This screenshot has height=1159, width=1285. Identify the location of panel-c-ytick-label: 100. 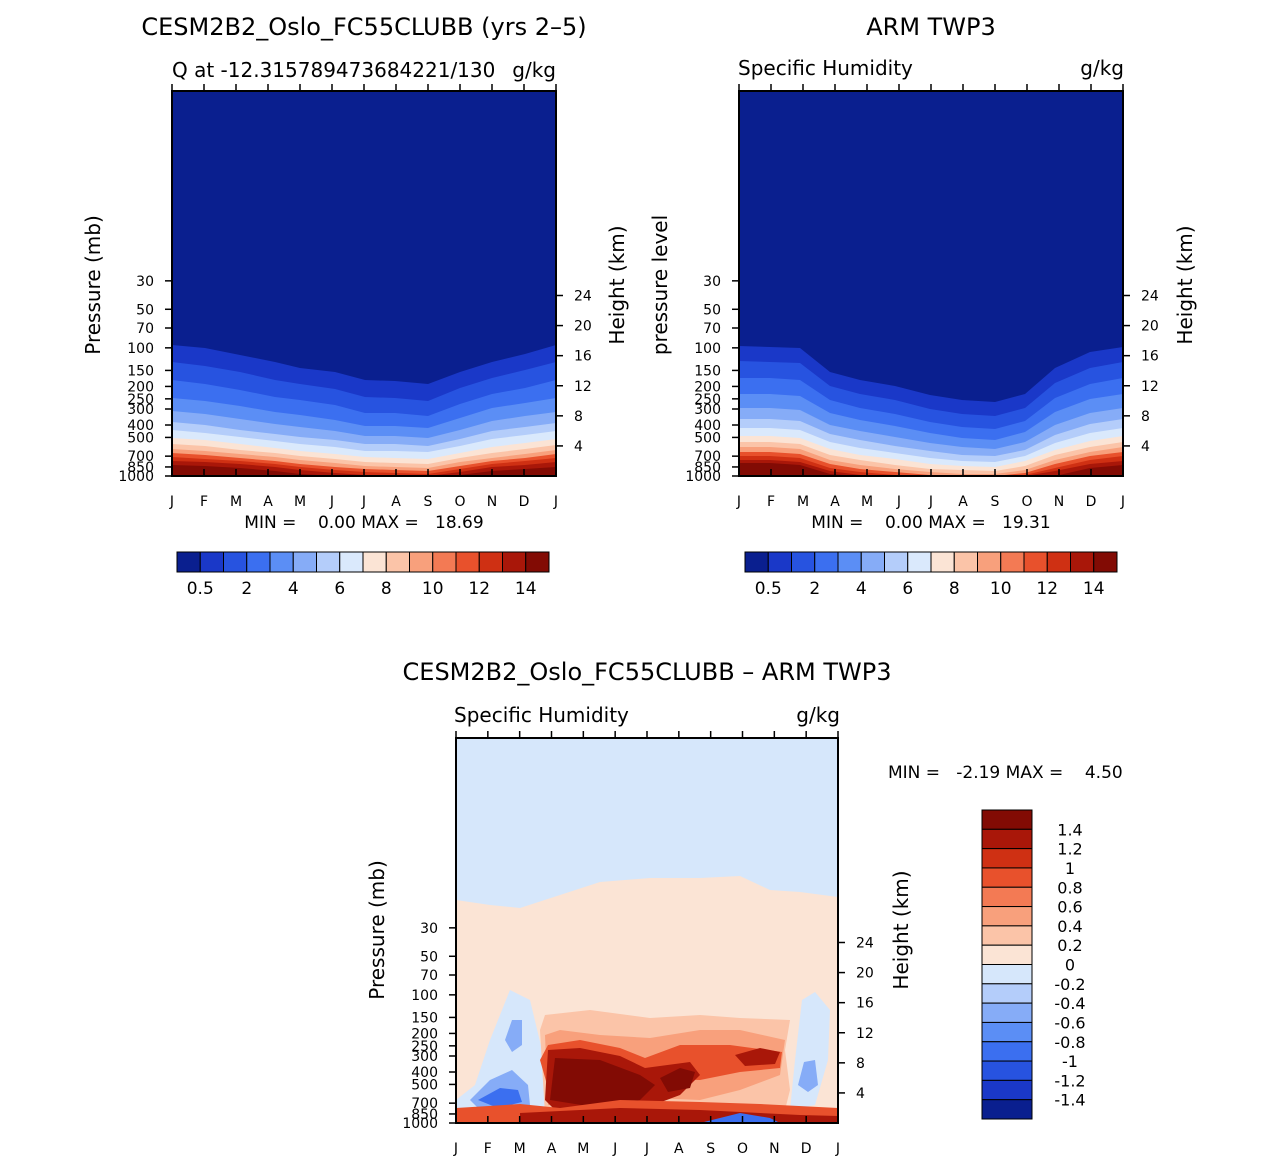
(424, 996).